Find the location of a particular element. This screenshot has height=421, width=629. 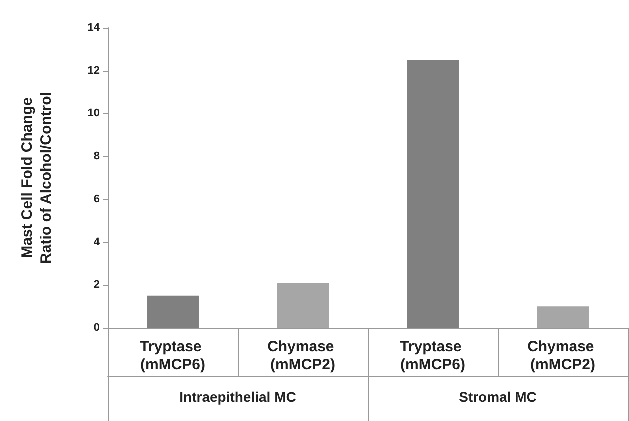

text: Intraepithelial MC is located at coordinates (238, 397).